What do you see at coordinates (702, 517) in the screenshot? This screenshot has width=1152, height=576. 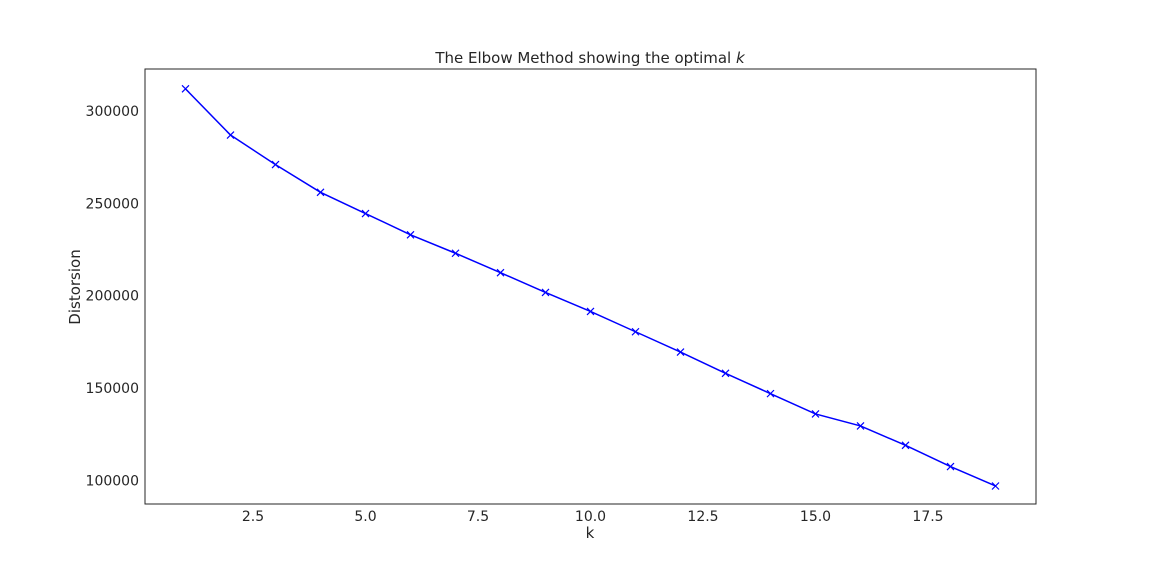 I see `x-tick-label: 12.5` at bounding box center [702, 517].